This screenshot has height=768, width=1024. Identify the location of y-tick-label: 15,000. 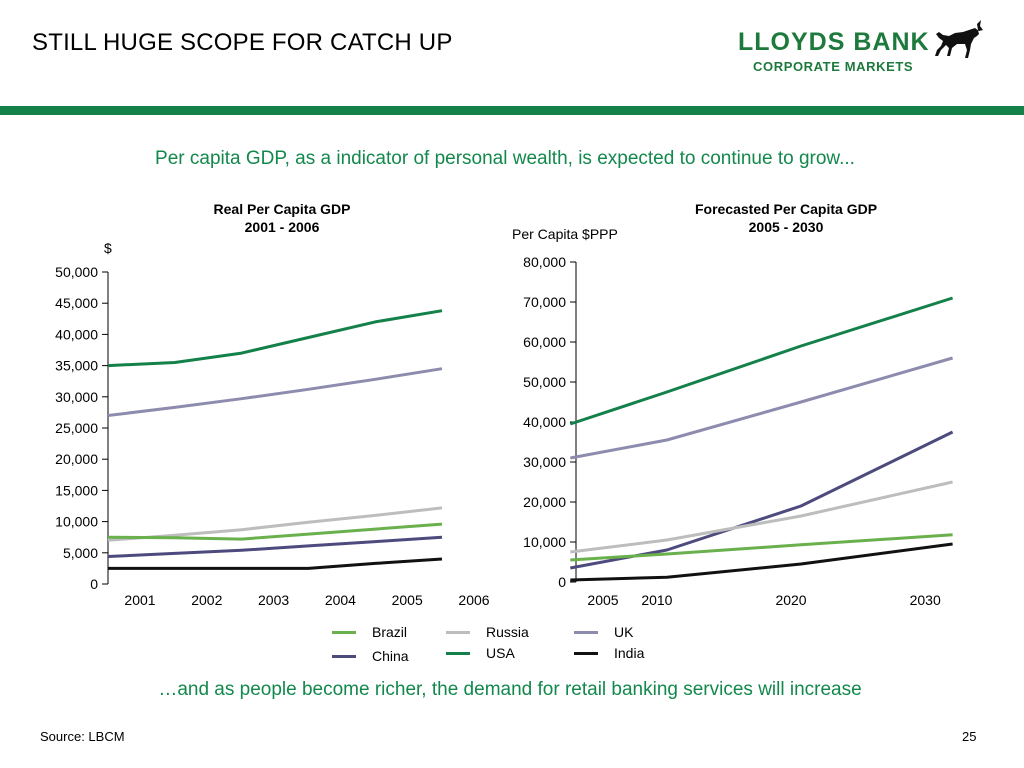
(76, 490).